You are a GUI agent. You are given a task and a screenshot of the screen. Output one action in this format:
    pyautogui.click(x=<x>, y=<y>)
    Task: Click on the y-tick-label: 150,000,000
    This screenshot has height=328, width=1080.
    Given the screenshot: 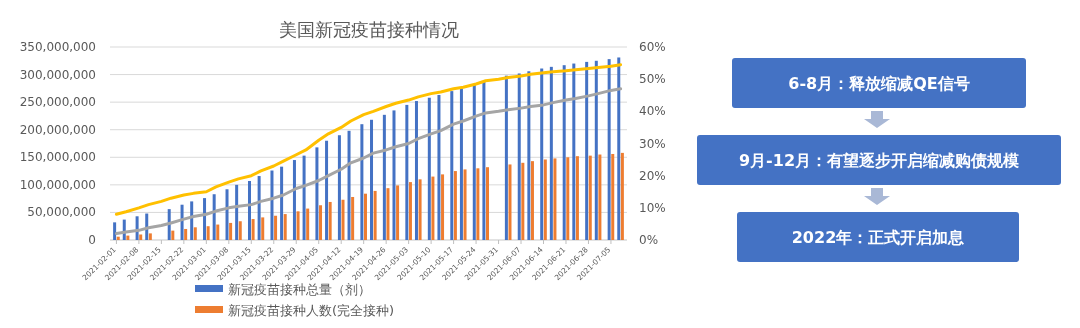 What is the action you would take?
    pyautogui.click(x=57, y=157)
    